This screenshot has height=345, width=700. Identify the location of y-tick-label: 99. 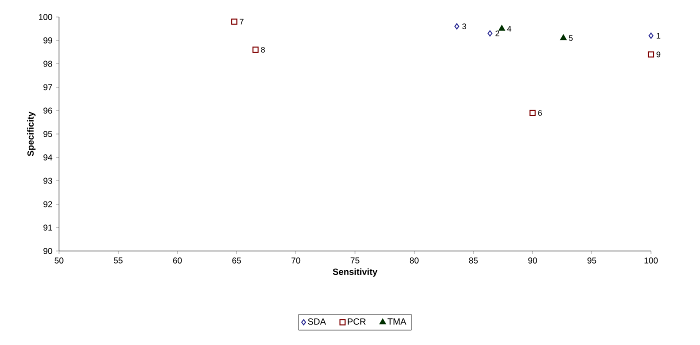
(47, 40).